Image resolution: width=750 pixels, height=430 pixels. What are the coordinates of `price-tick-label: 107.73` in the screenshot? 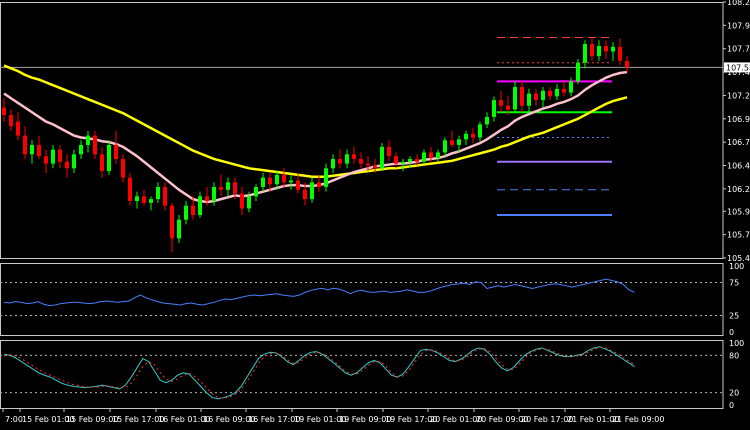 It's located at (738, 49).